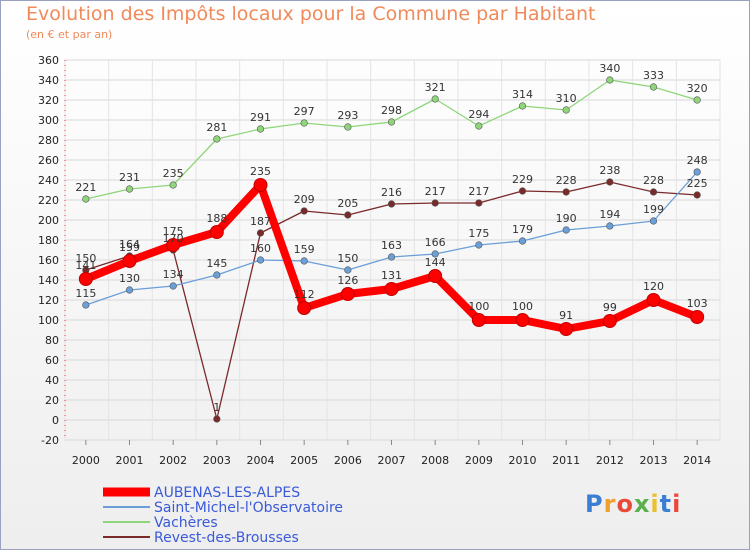 This screenshot has width=750, height=550. I want to click on data-label: 164, so click(129, 244).